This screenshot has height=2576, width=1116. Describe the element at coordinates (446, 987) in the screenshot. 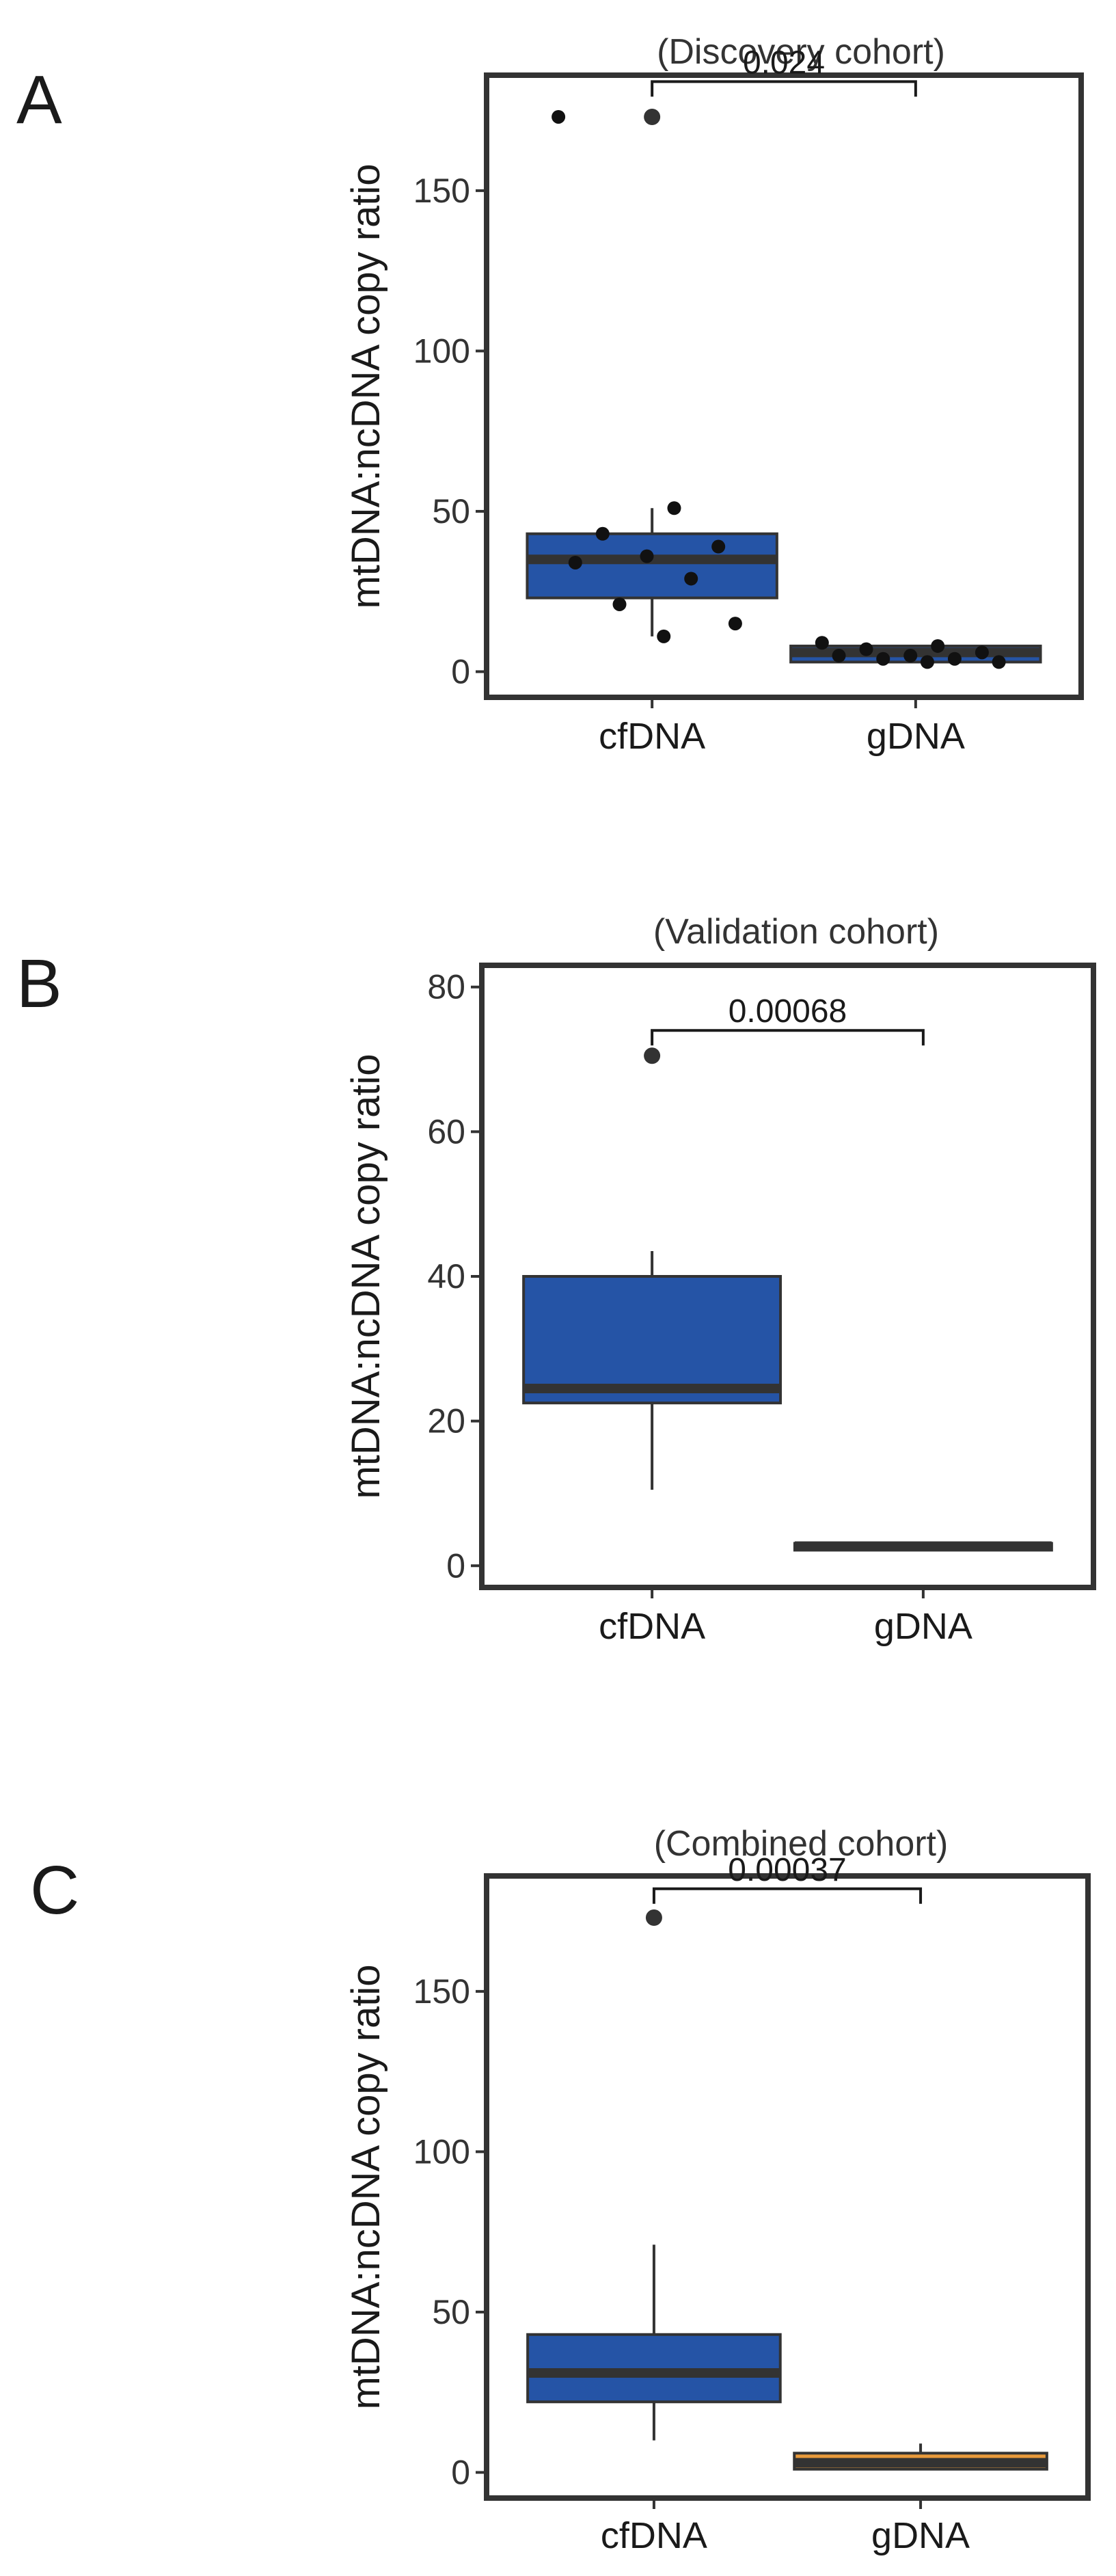

I see `y-tick-label: 80` at that location.